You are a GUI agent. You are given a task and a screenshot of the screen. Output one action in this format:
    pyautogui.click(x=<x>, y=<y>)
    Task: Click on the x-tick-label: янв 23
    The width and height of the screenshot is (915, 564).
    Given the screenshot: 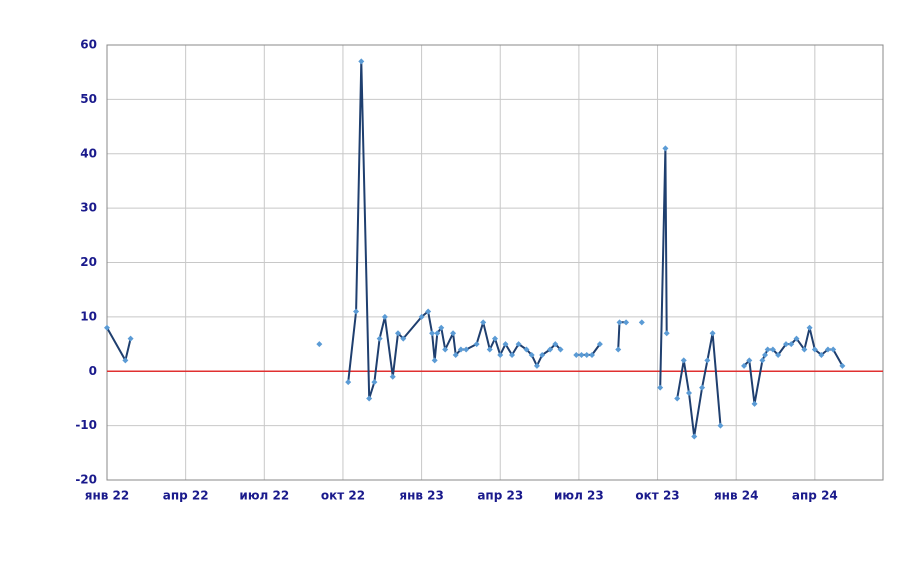 What is the action you would take?
    pyautogui.click(x=421, y=496)
    